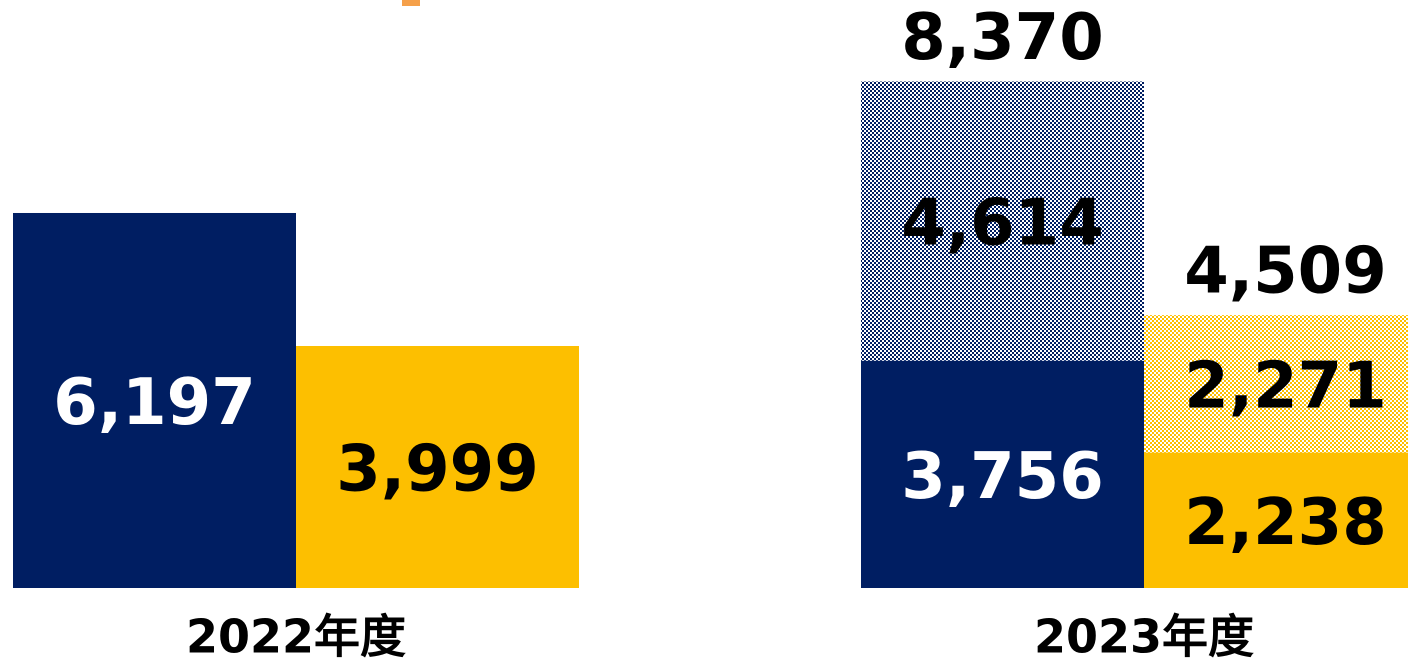 This screenshot has width=1408, height=661. Describe the element at coordinates (1285, 523) in the screenshot. I see `value-label: 2,238` at that location.